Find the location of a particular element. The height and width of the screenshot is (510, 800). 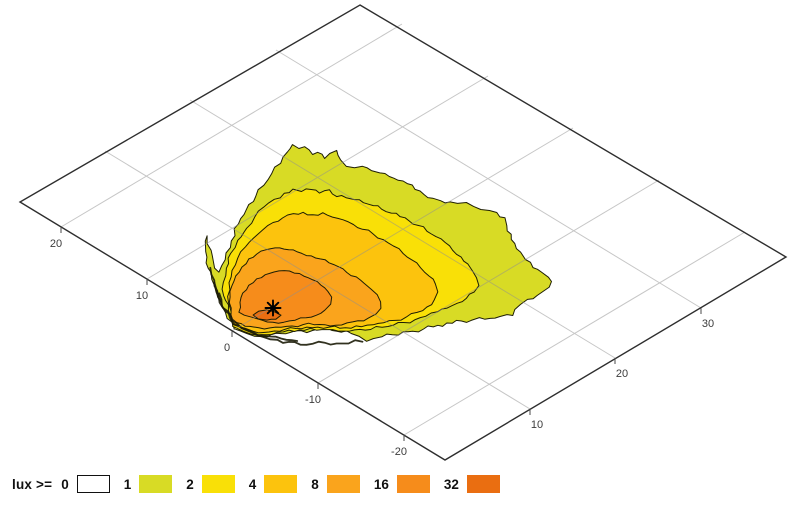

legend-entry: 16 is located at coordinates (409, 484).